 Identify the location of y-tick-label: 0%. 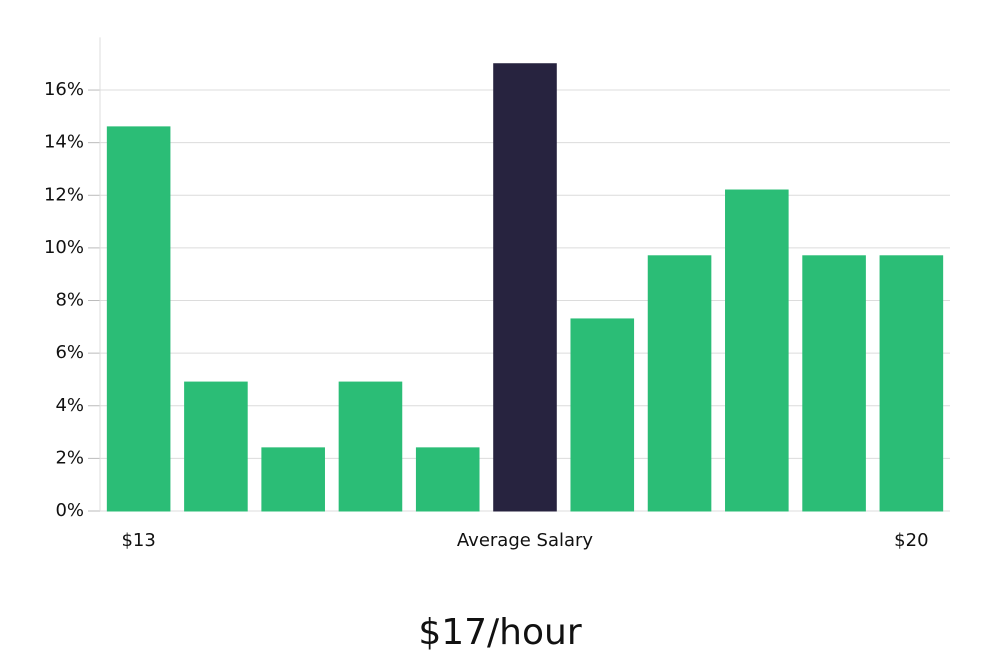
(69, 510).